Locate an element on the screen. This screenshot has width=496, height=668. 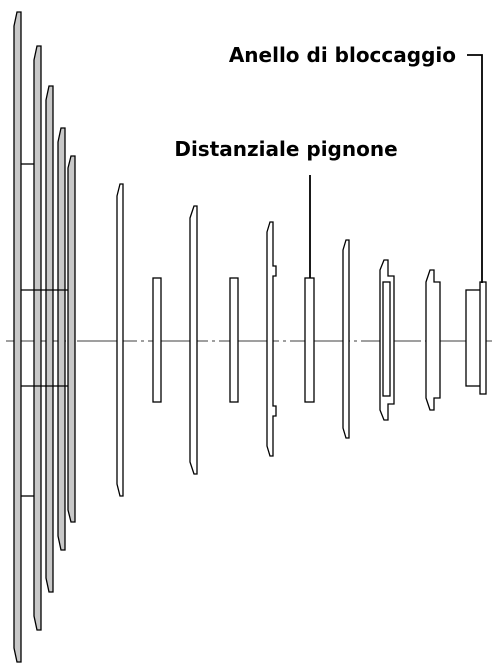
lock-ring is located at coordinates (476, 338).